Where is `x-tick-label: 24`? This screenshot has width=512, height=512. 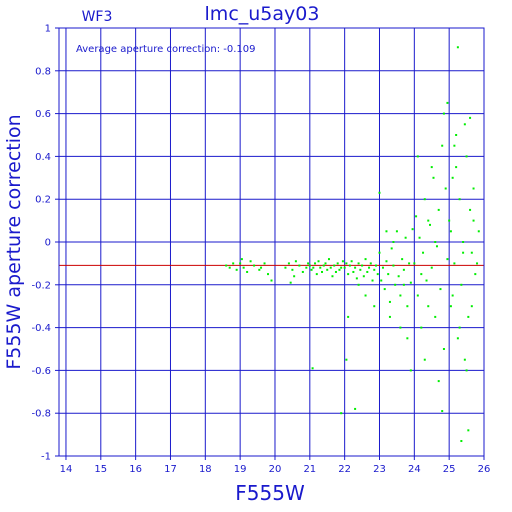
x-tick-label: 24 is located at coordinates (414, 469).